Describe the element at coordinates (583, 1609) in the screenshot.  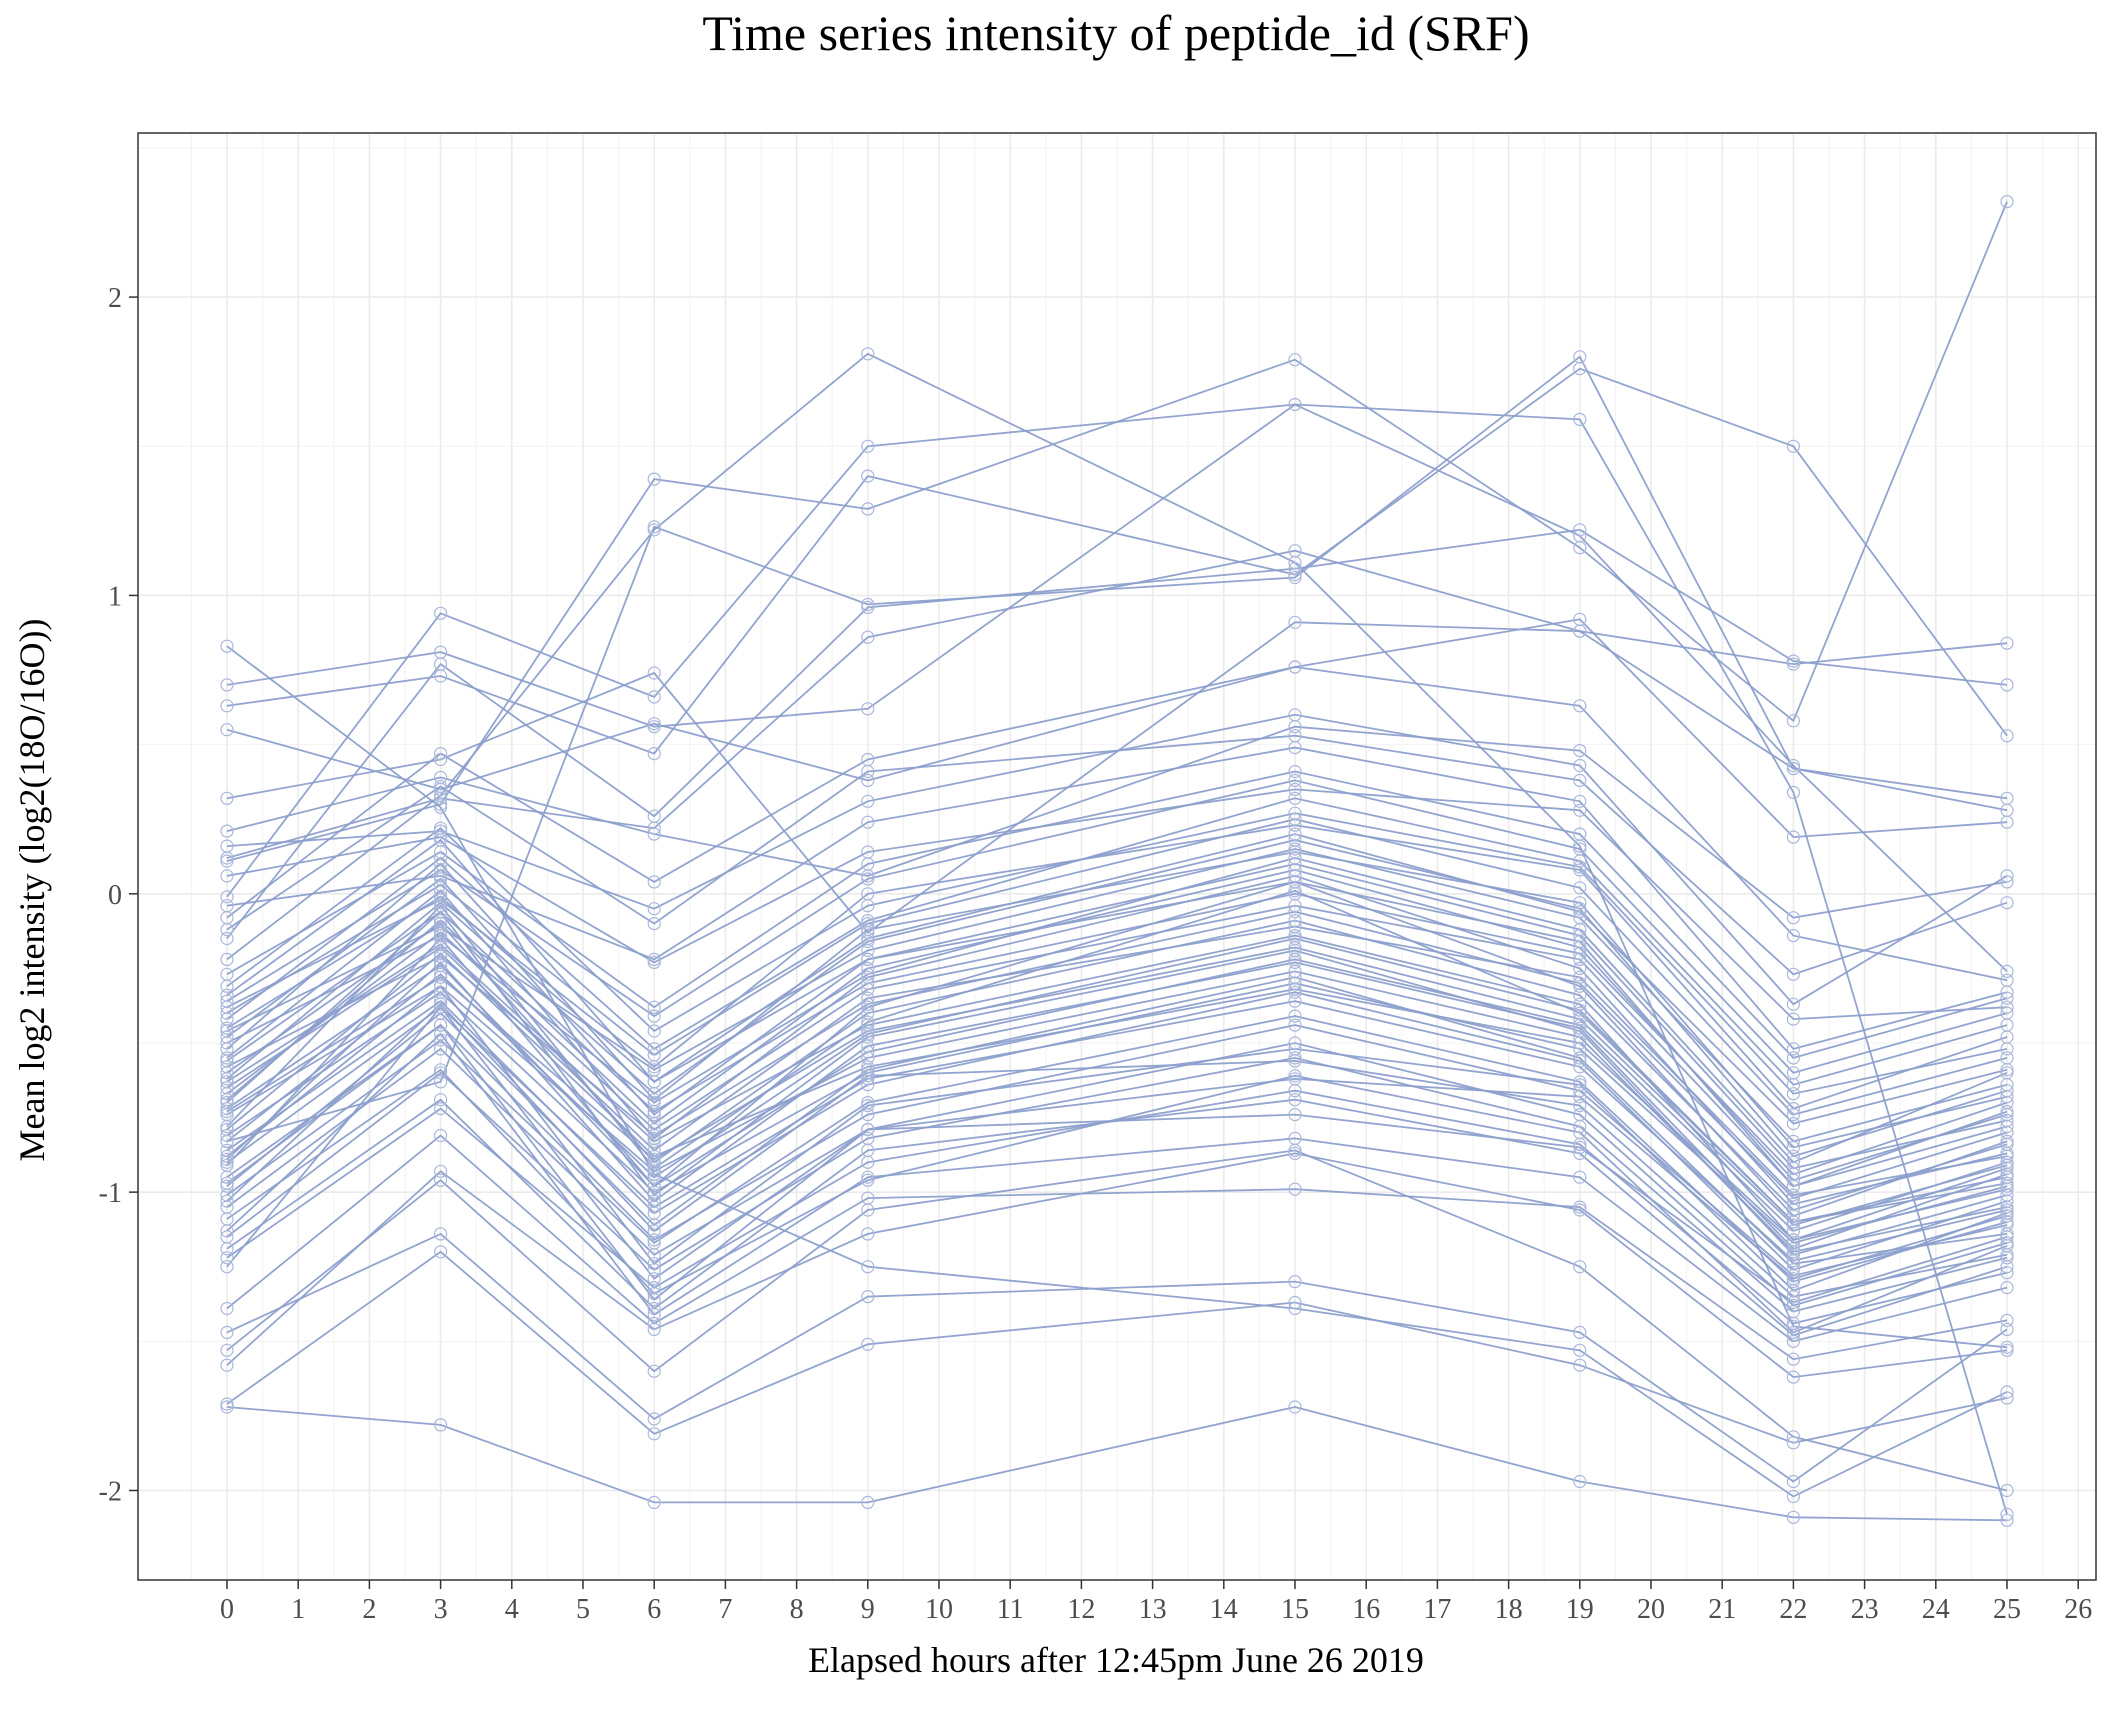
I see `x-tick-label: 5` at that location.